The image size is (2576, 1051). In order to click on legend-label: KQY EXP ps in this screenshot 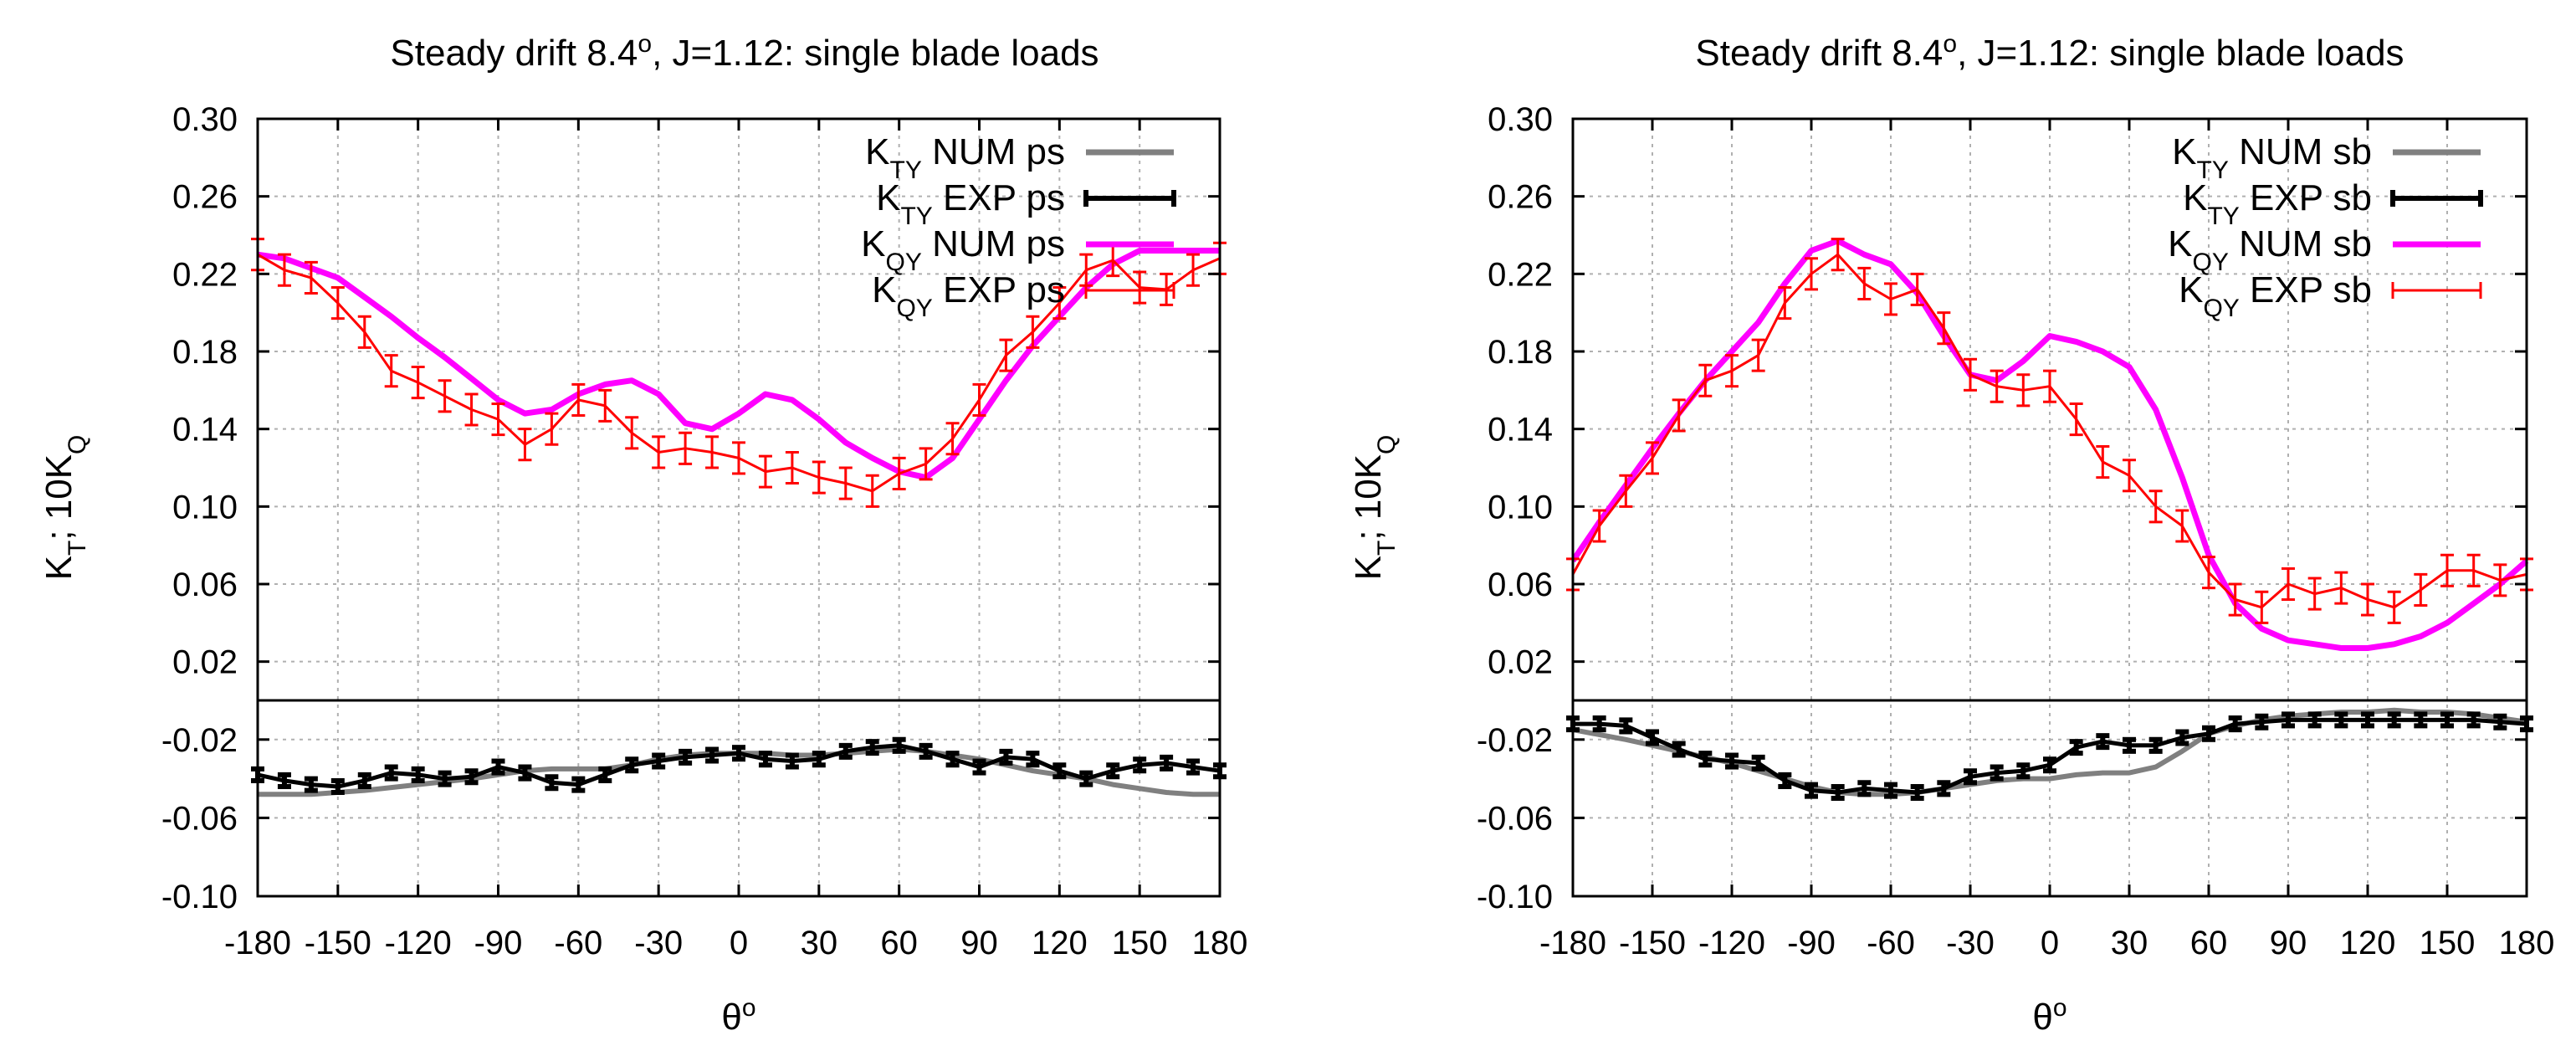, I will do `click(968, 295)`.